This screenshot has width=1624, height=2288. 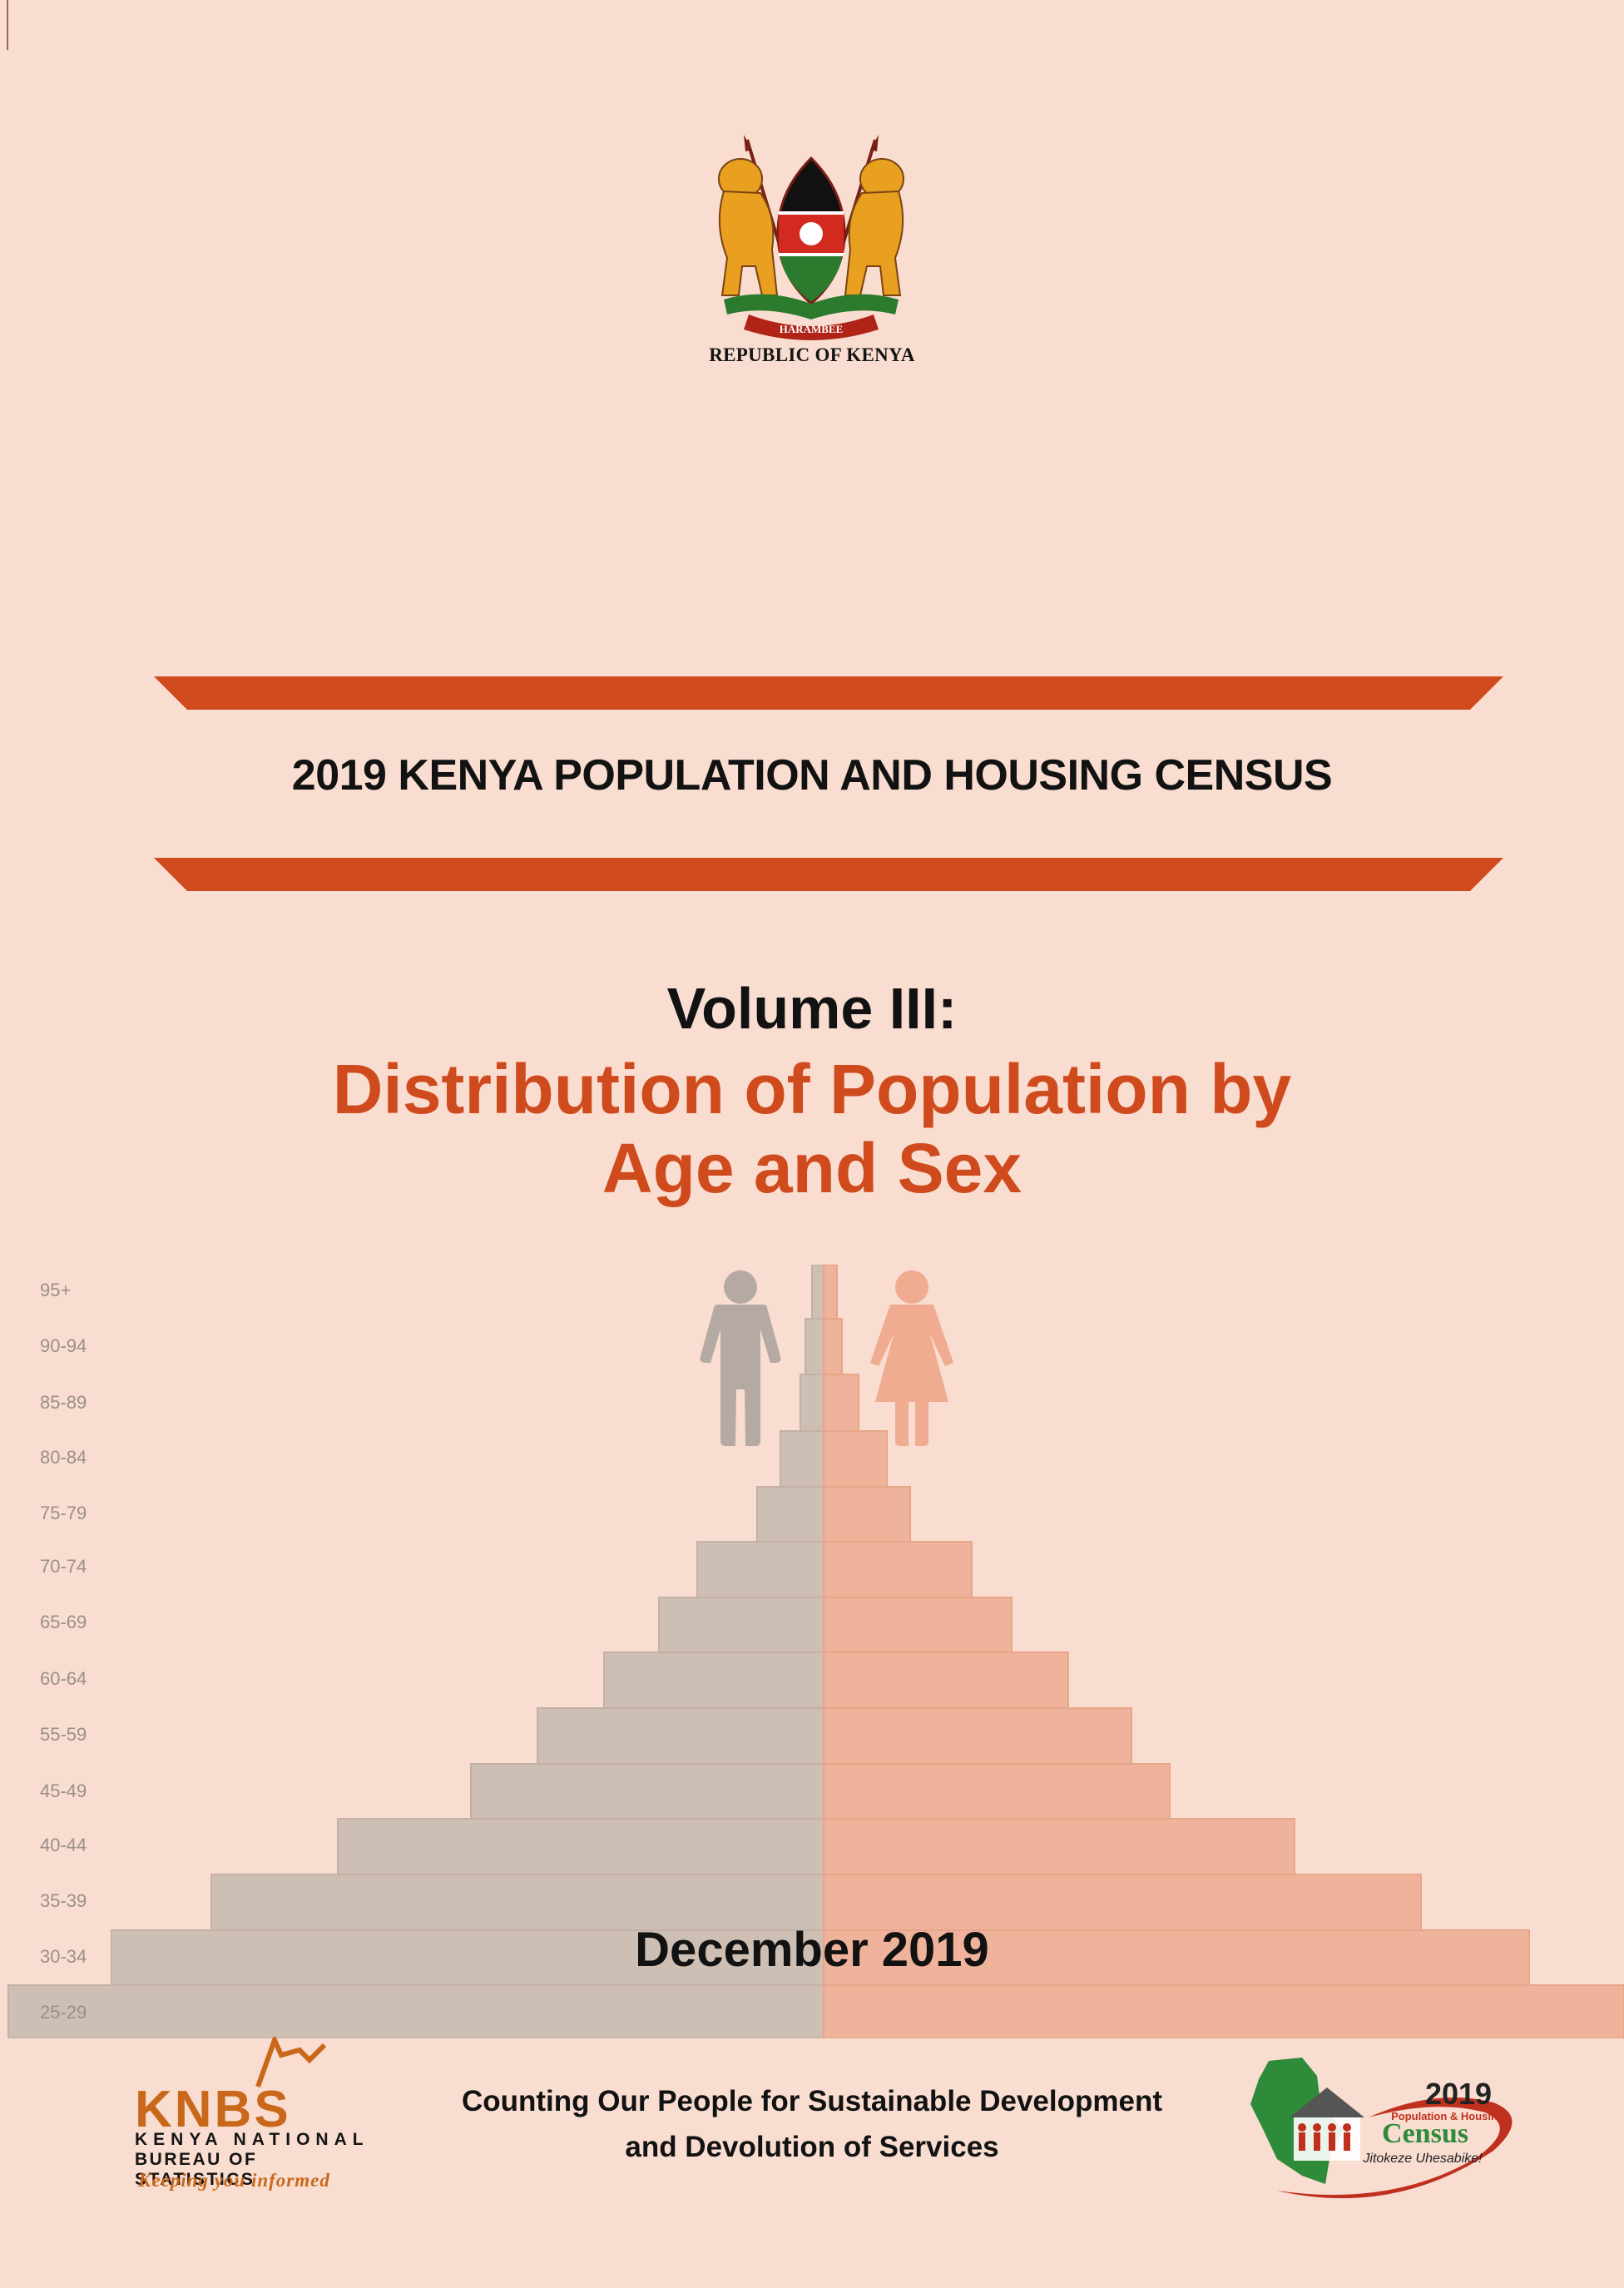 I want to click on subtitle-line-1: Distribution of Population by, so click(x=812, y=1089).